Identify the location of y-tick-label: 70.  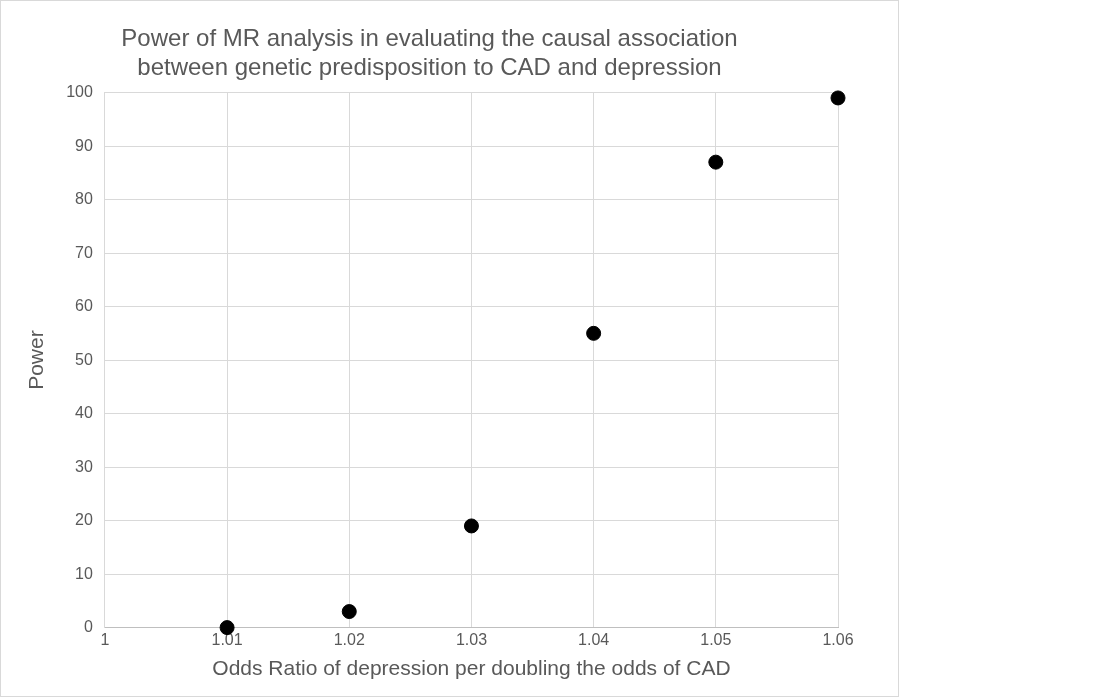
(84, 252).